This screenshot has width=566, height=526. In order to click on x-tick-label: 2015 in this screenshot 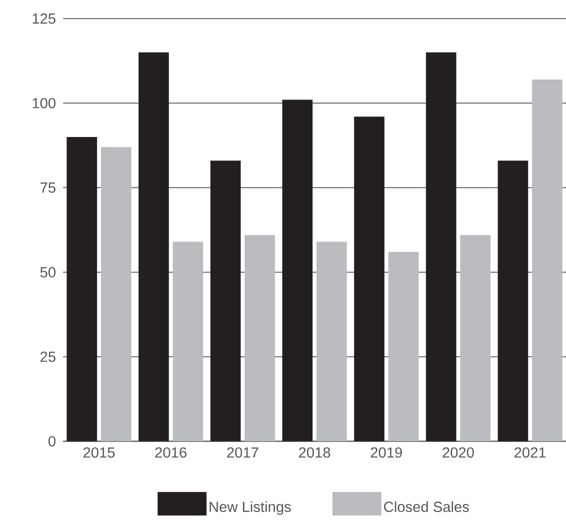, I will do `click(99, 452)`.